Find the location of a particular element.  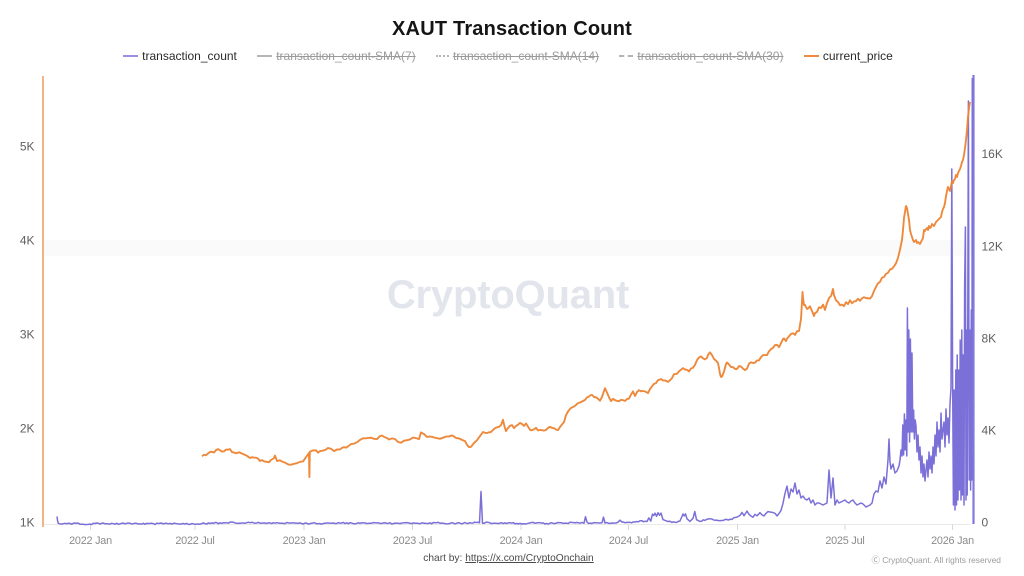

svg-text: 2022 Jul is located at coordinates (194, 541).